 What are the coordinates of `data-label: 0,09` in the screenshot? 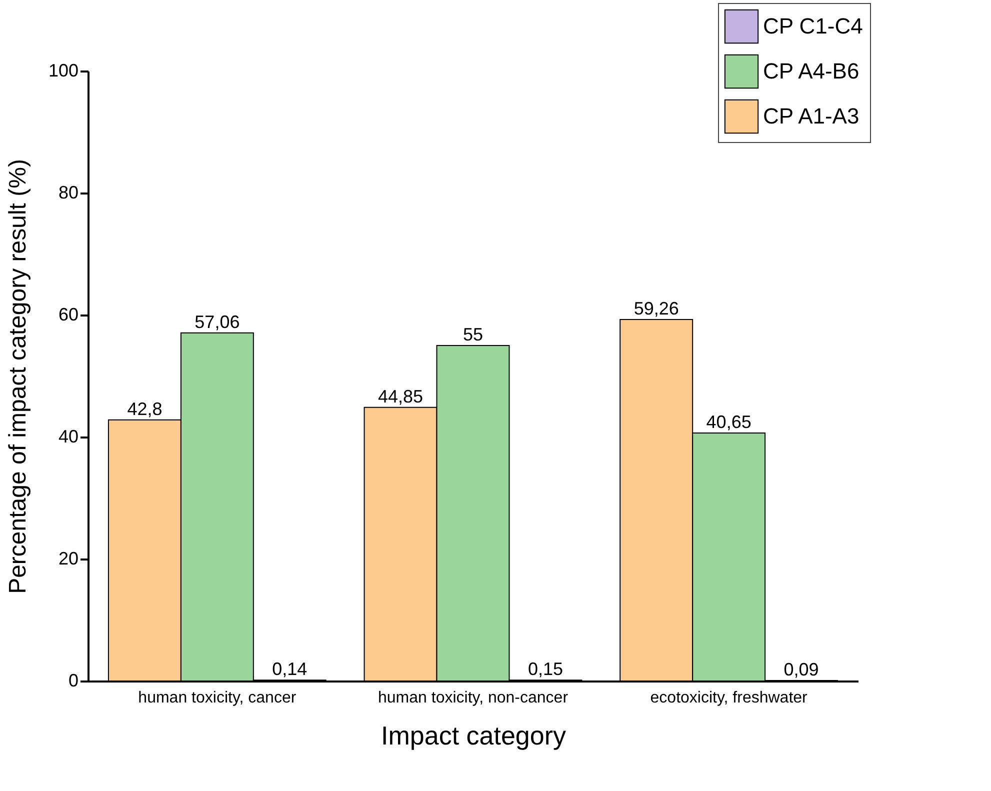 It's located at (801, 669).